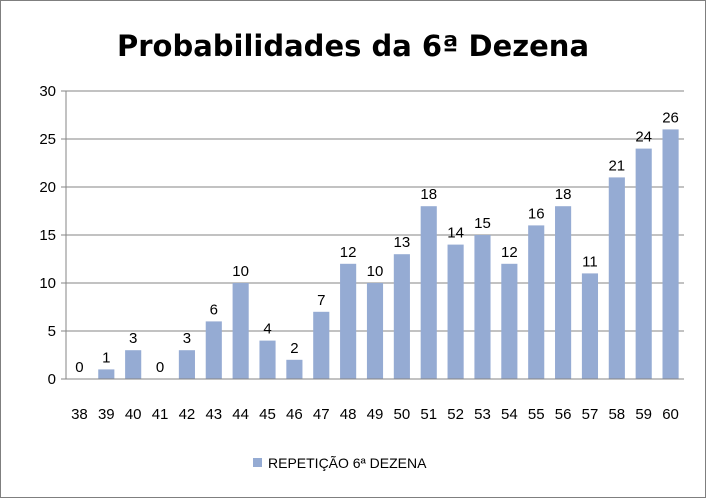  I want to click on data-label-38: 0, so click(79, 367).